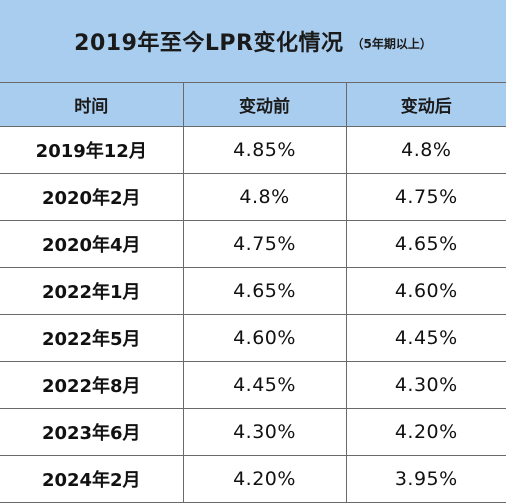  I want to click on table-row: 2020年2月 4.8% 4.75%, so click(253, 197).